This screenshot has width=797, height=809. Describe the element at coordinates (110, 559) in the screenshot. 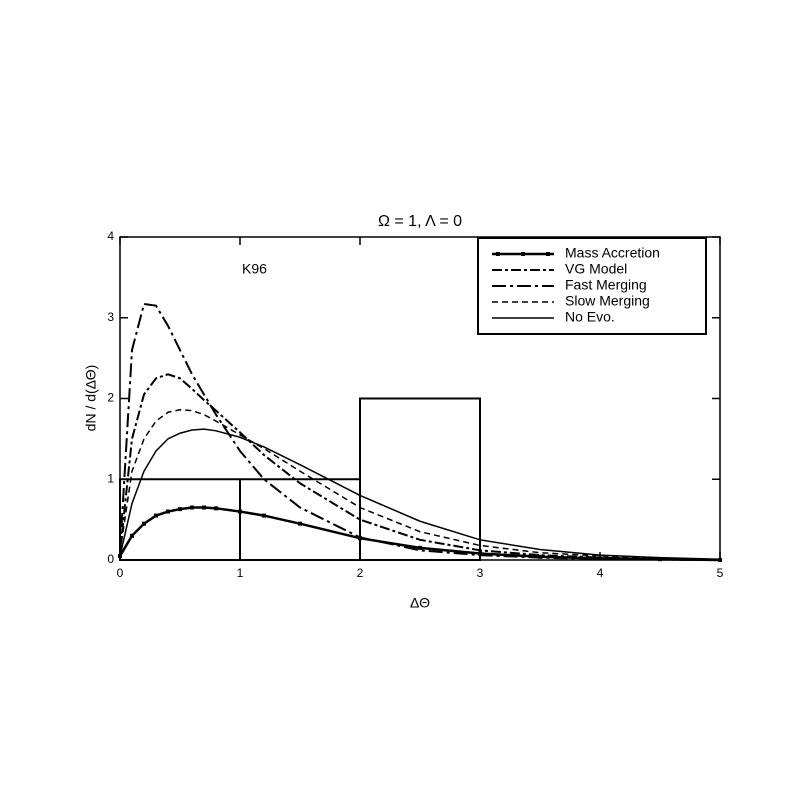

I see `y-tick-label: 0` at that location.